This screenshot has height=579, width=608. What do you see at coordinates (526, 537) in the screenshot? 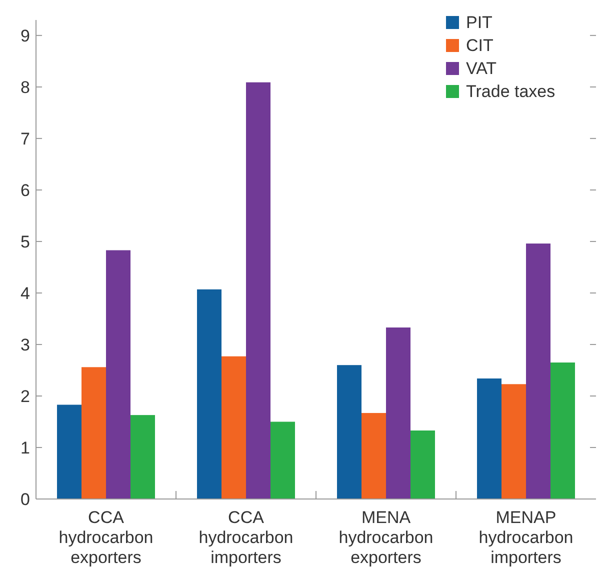
I see `x-tick-label: MENAP hydrocarbon importers` at bounding box center [526, 537].